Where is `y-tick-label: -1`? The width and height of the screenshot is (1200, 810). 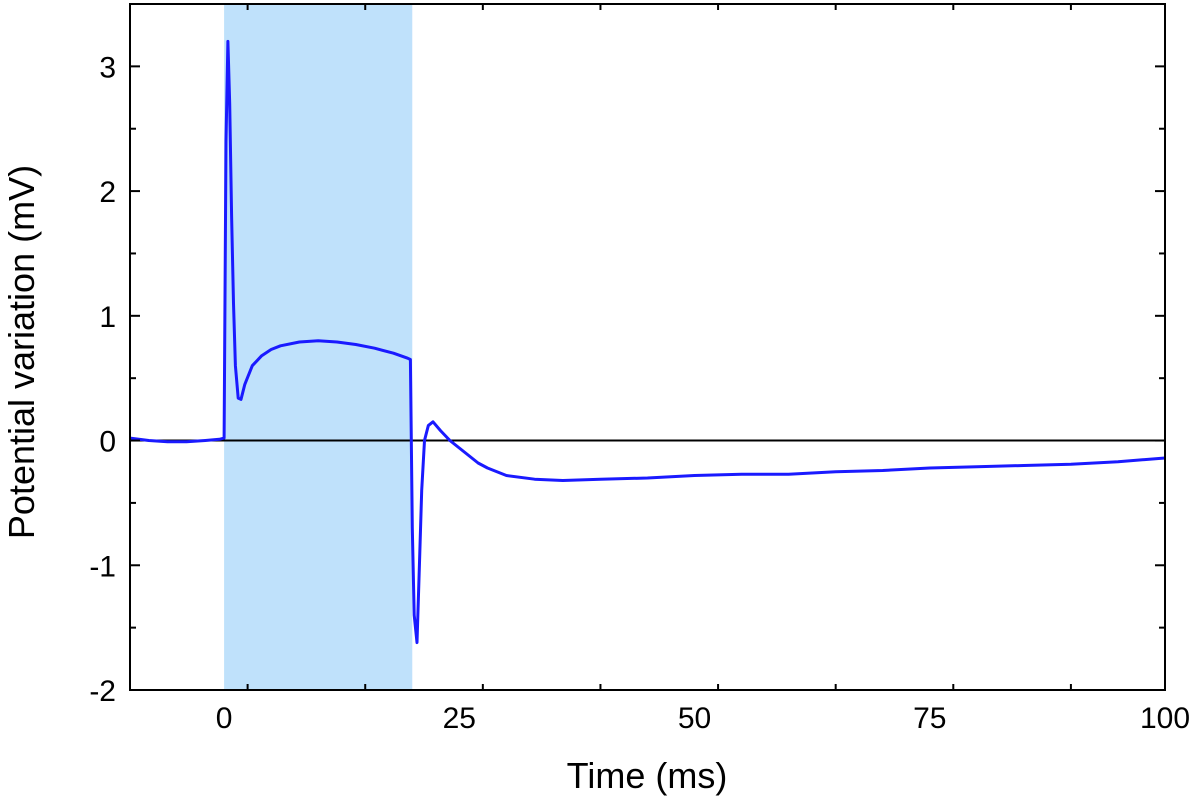 y-tick-label: -1 is located at coordinates (102, 566).